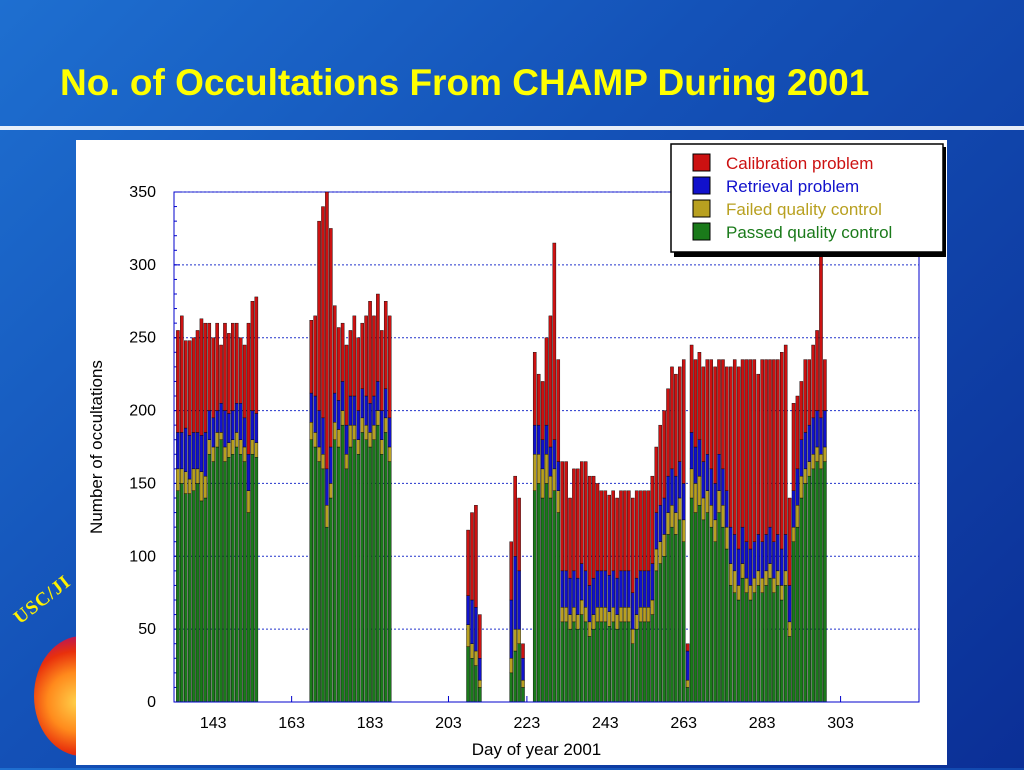 The image size is (1024, 770). What do you see at coordinates (291, 723) in the screenshot?
I see `x-tick-label: 163` at bounding box center [291, 723].